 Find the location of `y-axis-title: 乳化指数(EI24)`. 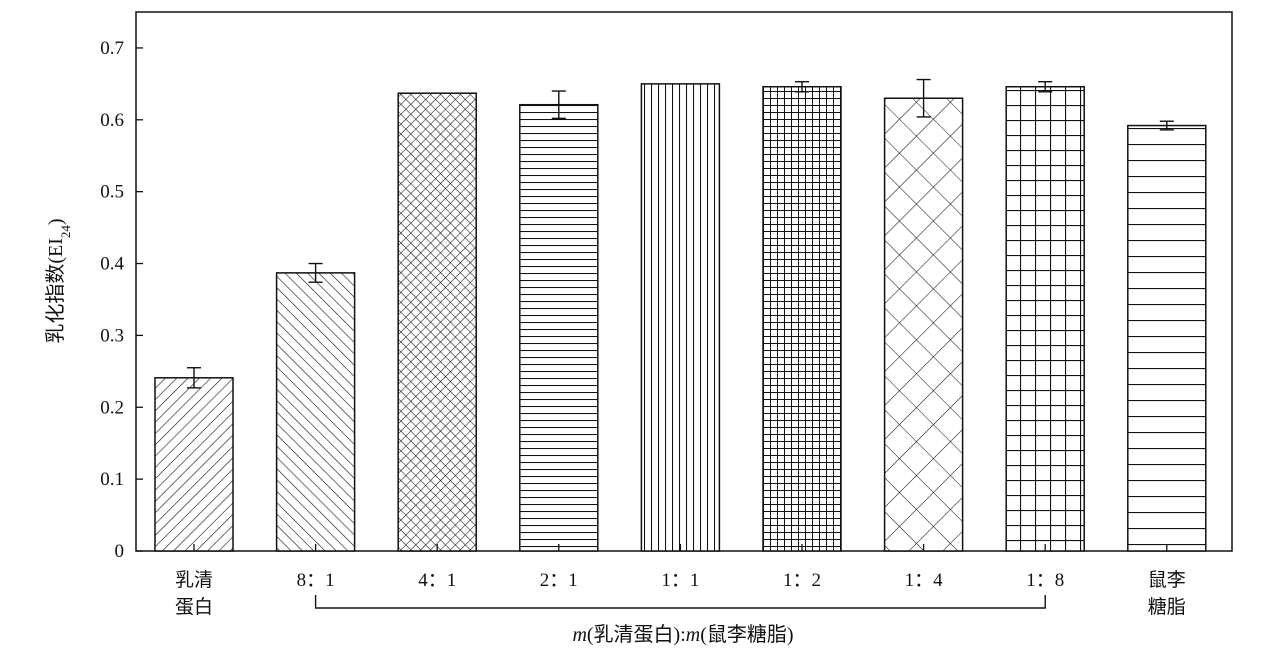

y-axis-title: 乳化指数(EI24) is located at coordinates (58, 280).